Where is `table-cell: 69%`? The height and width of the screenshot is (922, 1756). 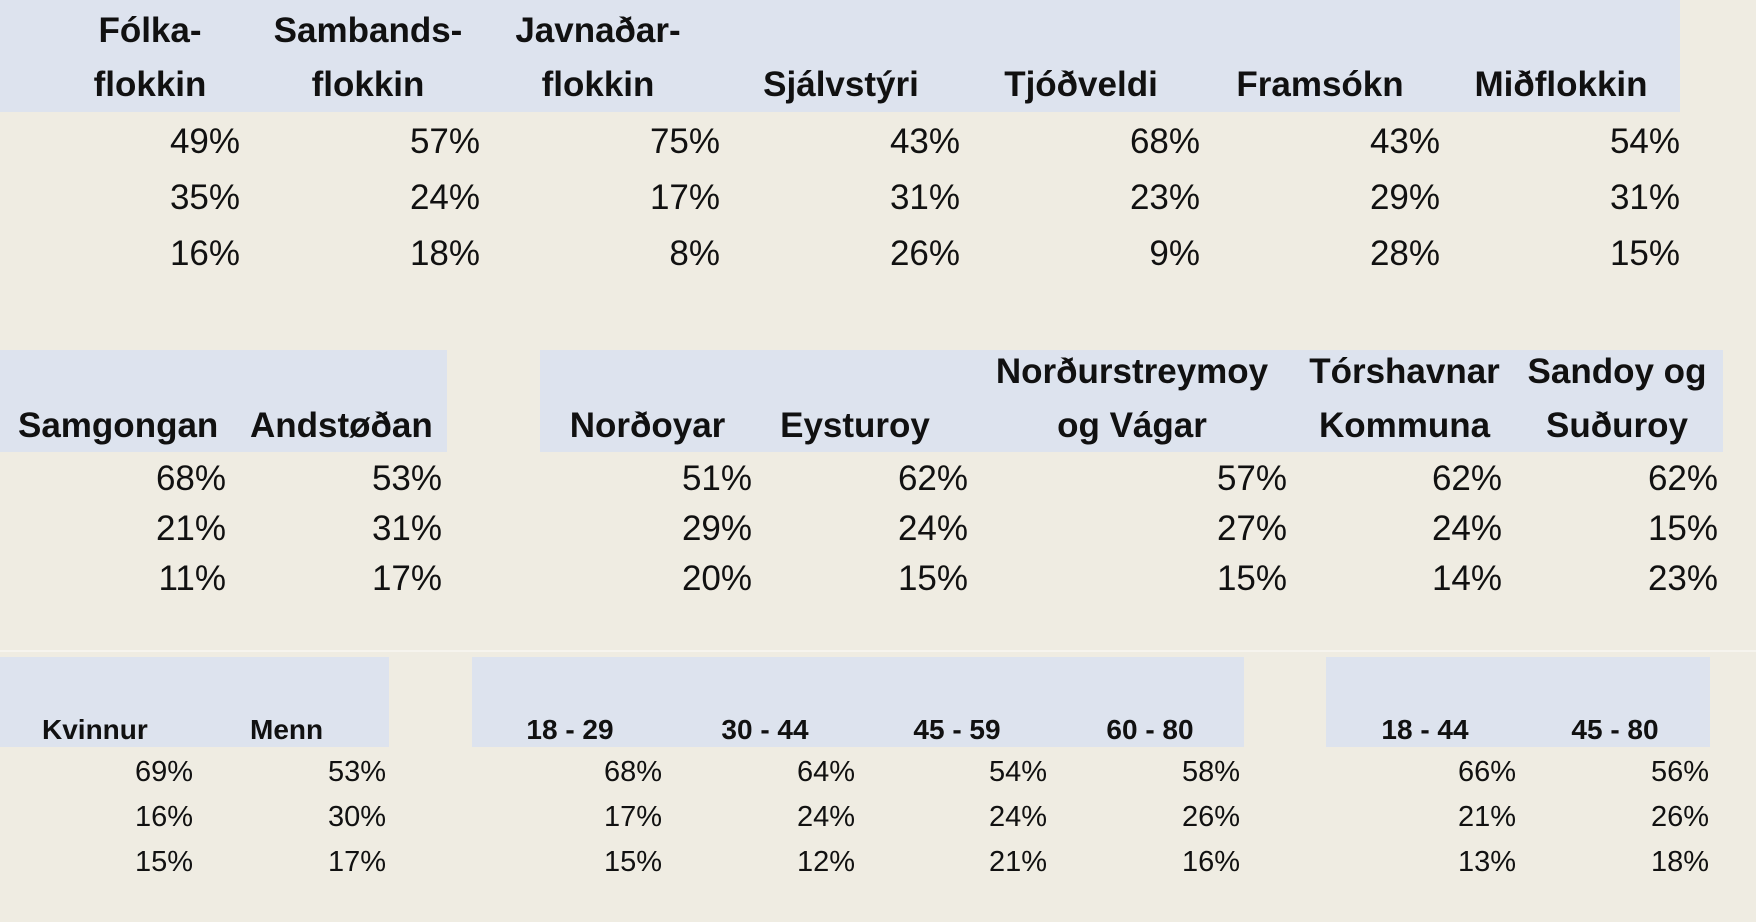 table-cell: 69% is located at coordinates (163, 772).